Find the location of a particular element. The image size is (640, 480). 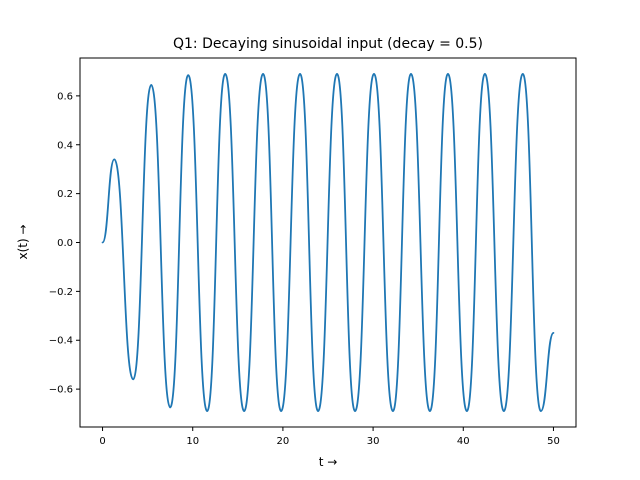

y-tick-label: −0.6 is located at coordinates (61, 390).